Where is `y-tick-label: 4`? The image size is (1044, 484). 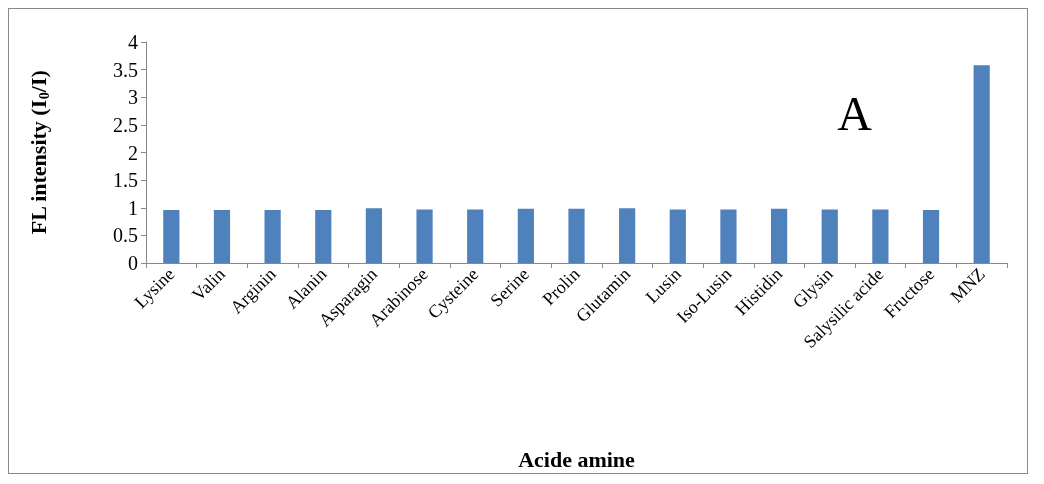
y-tick-label: 4 is located at coordinates (133, 42).